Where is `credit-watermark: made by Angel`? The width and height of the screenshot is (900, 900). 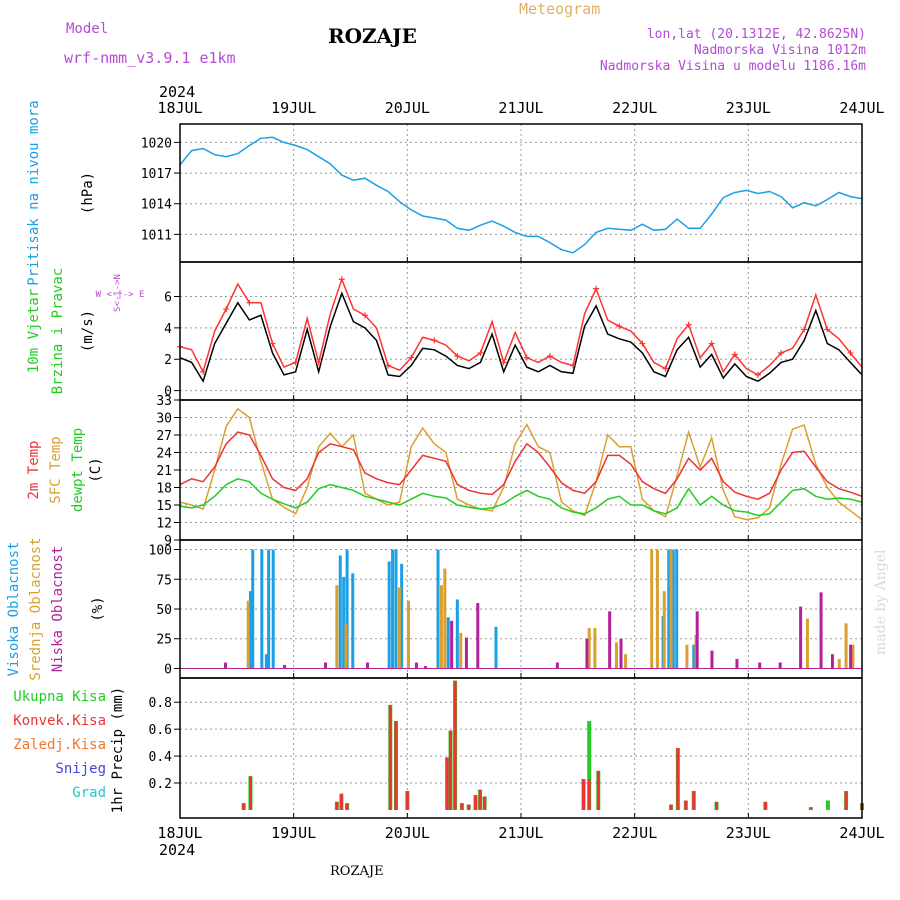
credit-watermark: made by Angel is located at coordinates (881, 602).